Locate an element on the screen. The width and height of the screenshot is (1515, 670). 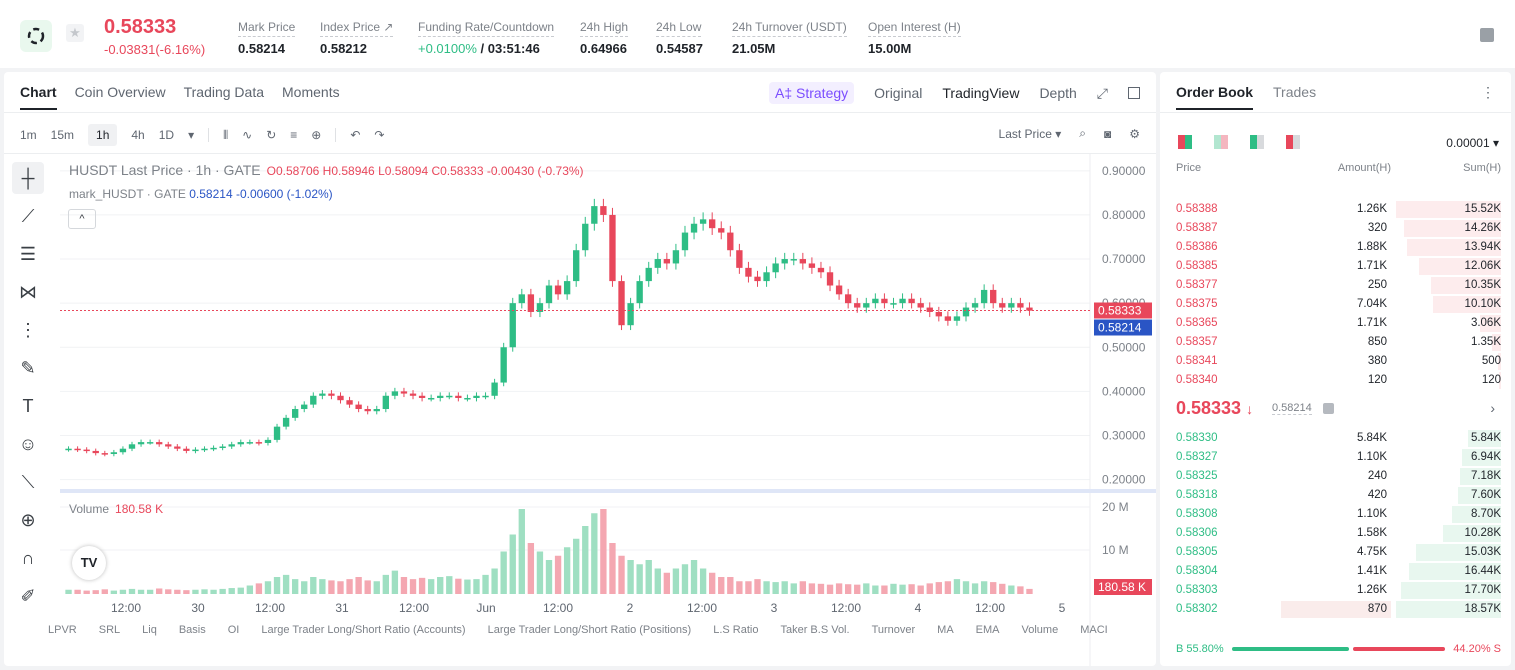
bid-row: 0.58318 420 7.60K is located at coordinates (1335, 495).